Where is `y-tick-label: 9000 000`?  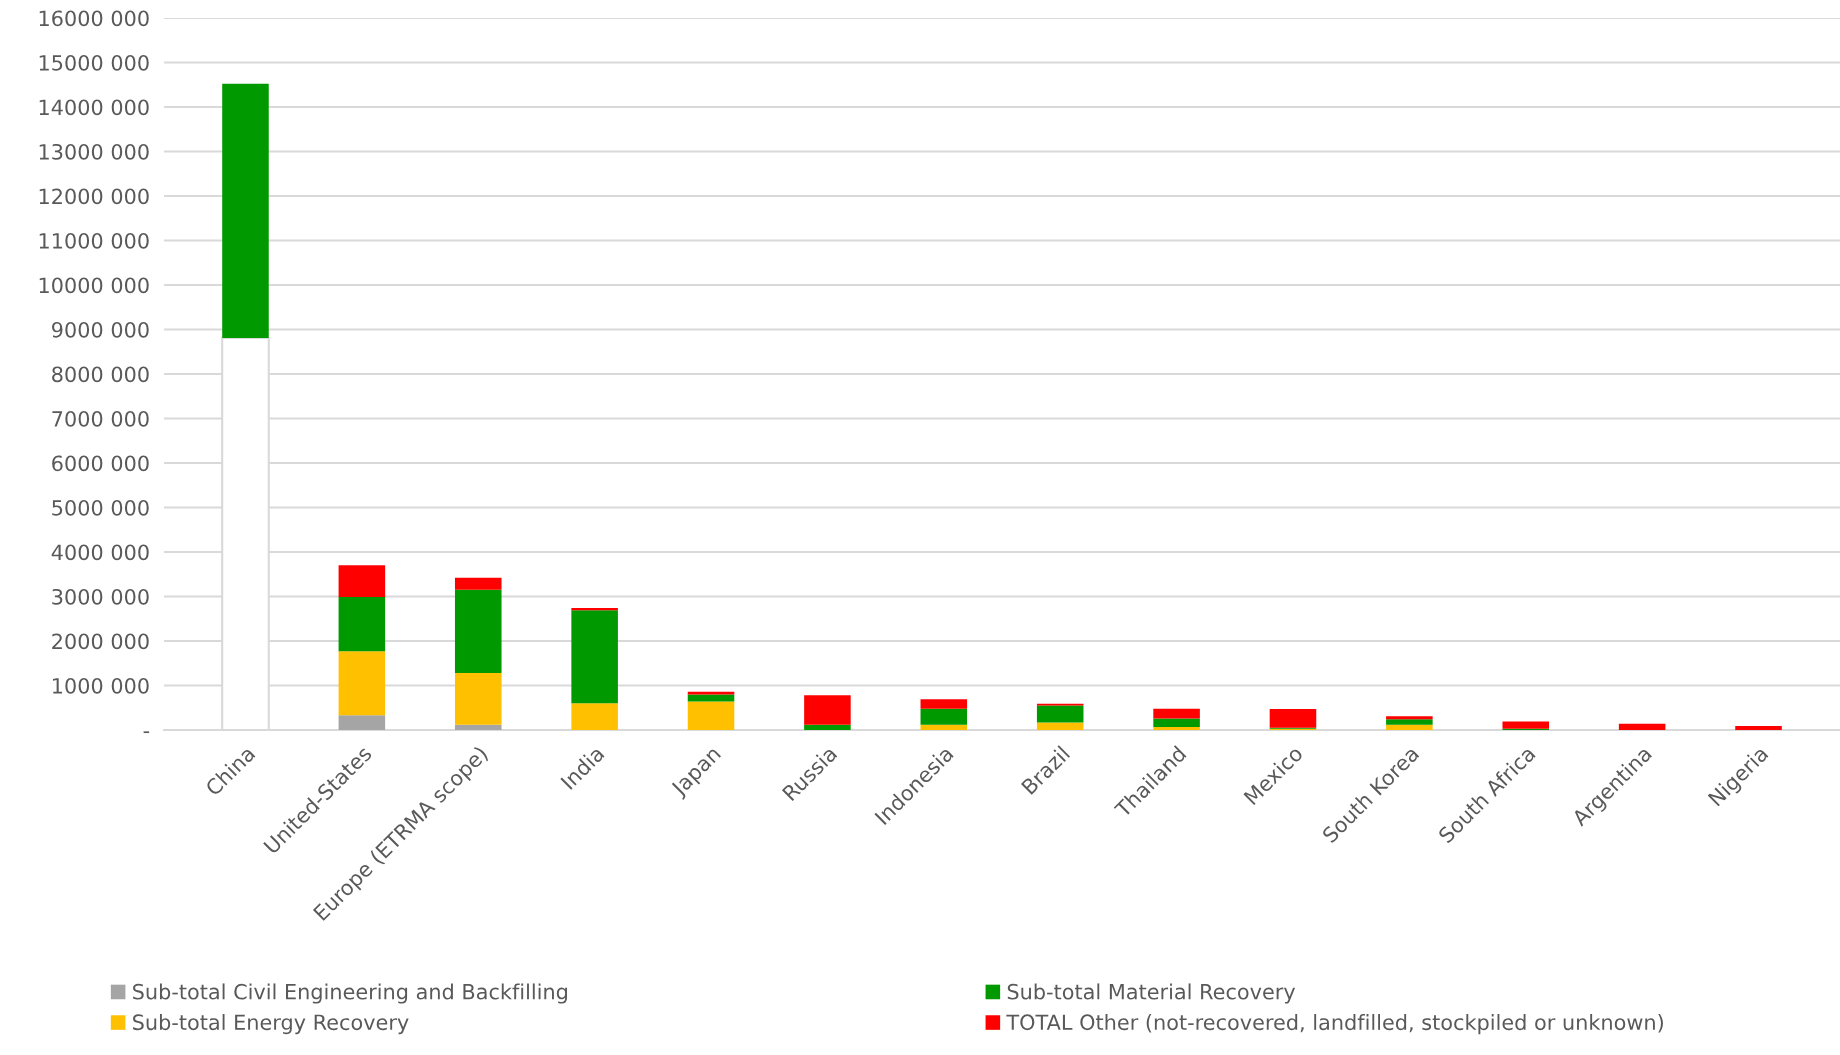
y-tick-label: 9000 000 is located at coordinates (100, 329).